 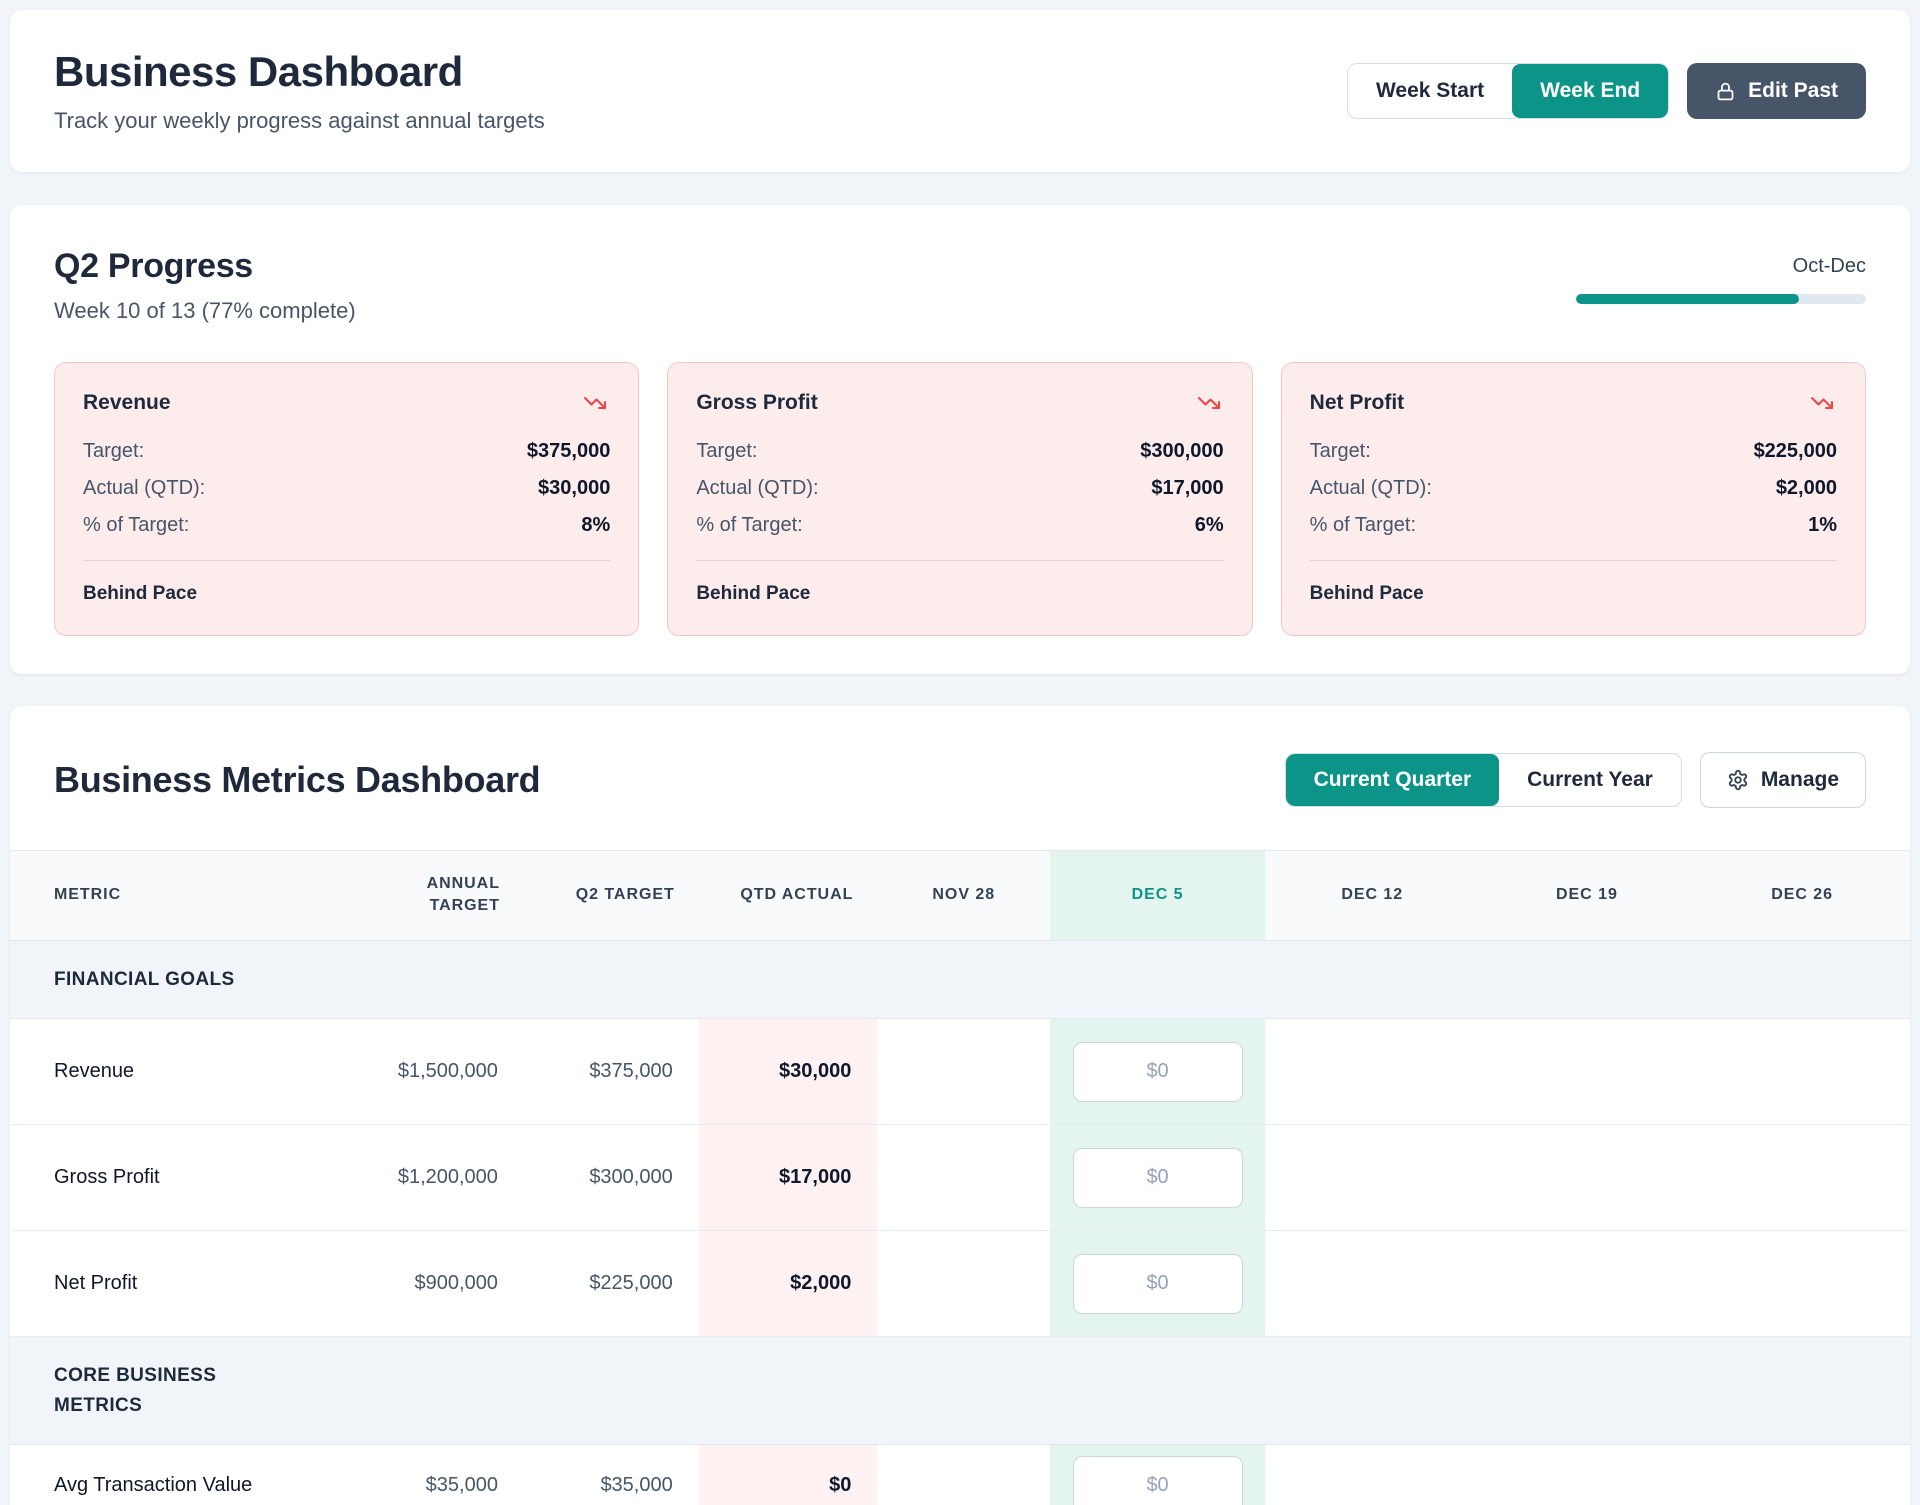 What do you see at coordinates (258, 71) in the screenshot?
I see `page-title: Business Dashboard` at bounding box center [258, 71].